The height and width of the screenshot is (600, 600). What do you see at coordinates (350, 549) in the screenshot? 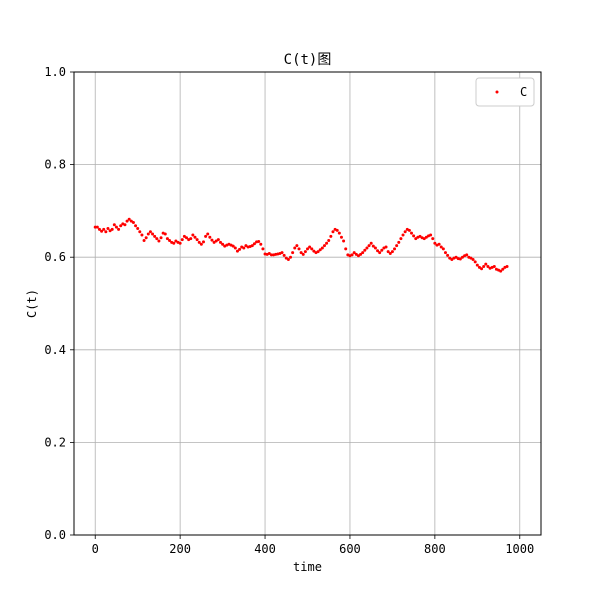
I see `x-tick-label: 600` at bounding box center [350, 549].